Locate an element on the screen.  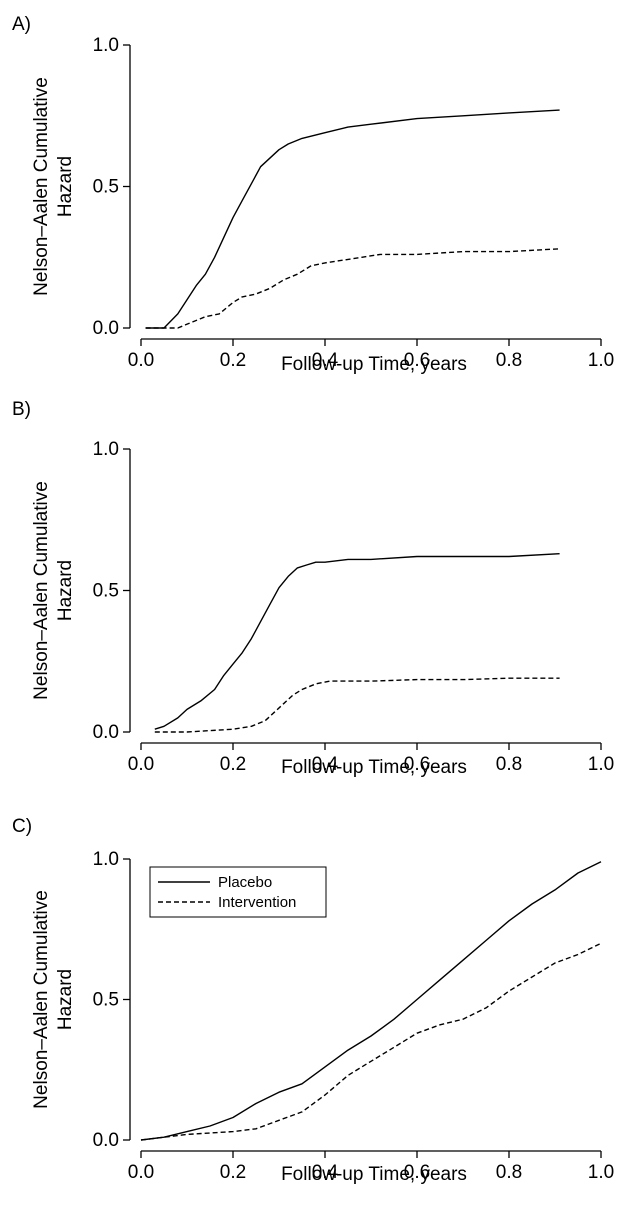
panel-label: B) is located at coordinates (21, 409).